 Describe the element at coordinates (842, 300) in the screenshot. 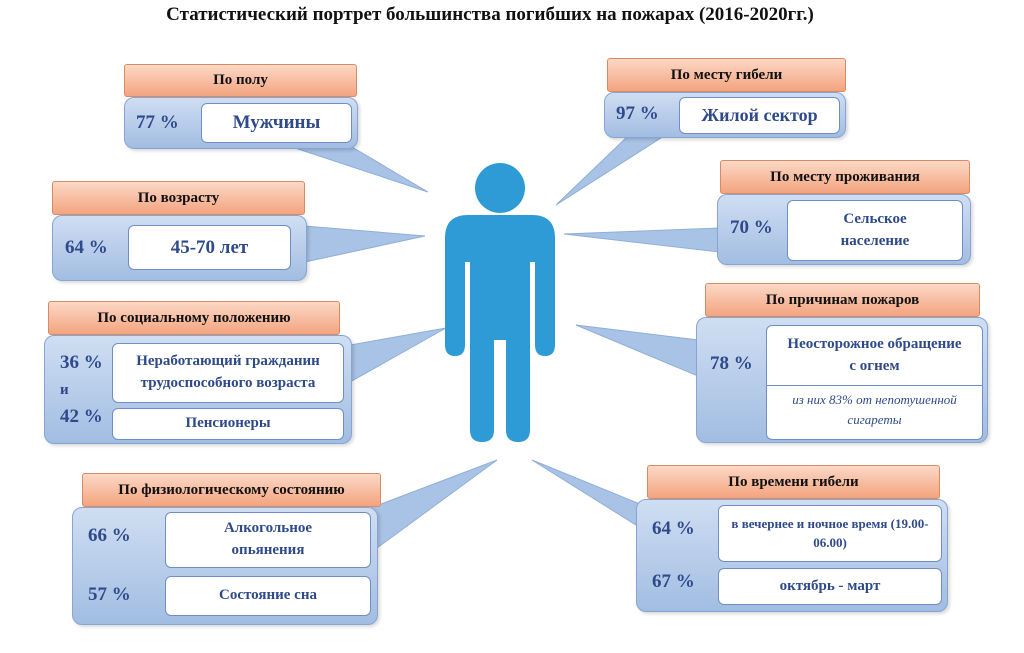

I see `panel-header: По причинам пожаров` at that location.